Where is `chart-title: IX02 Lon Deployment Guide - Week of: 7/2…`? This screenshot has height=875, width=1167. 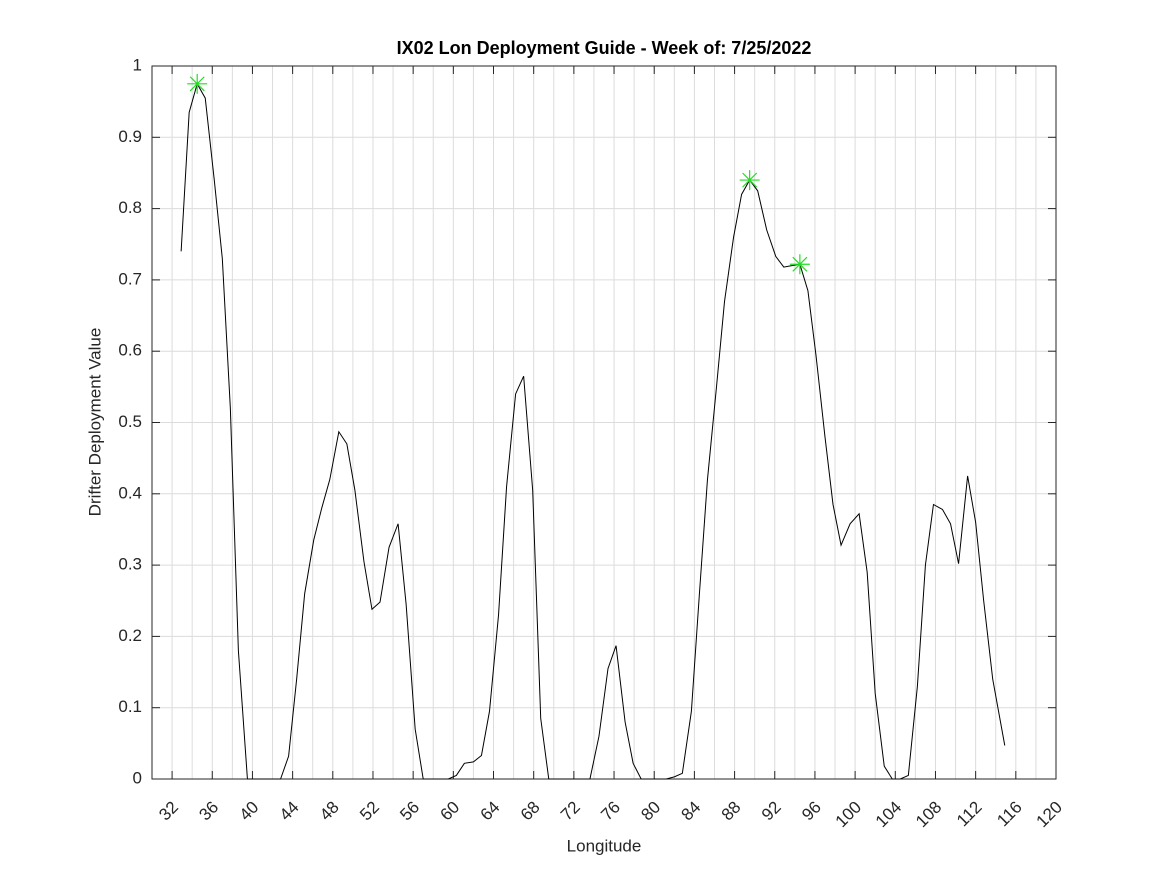 chart-title: IX02 Lon Deployment Guide - Week of: 7/2… is located at coordinates (604, 48).